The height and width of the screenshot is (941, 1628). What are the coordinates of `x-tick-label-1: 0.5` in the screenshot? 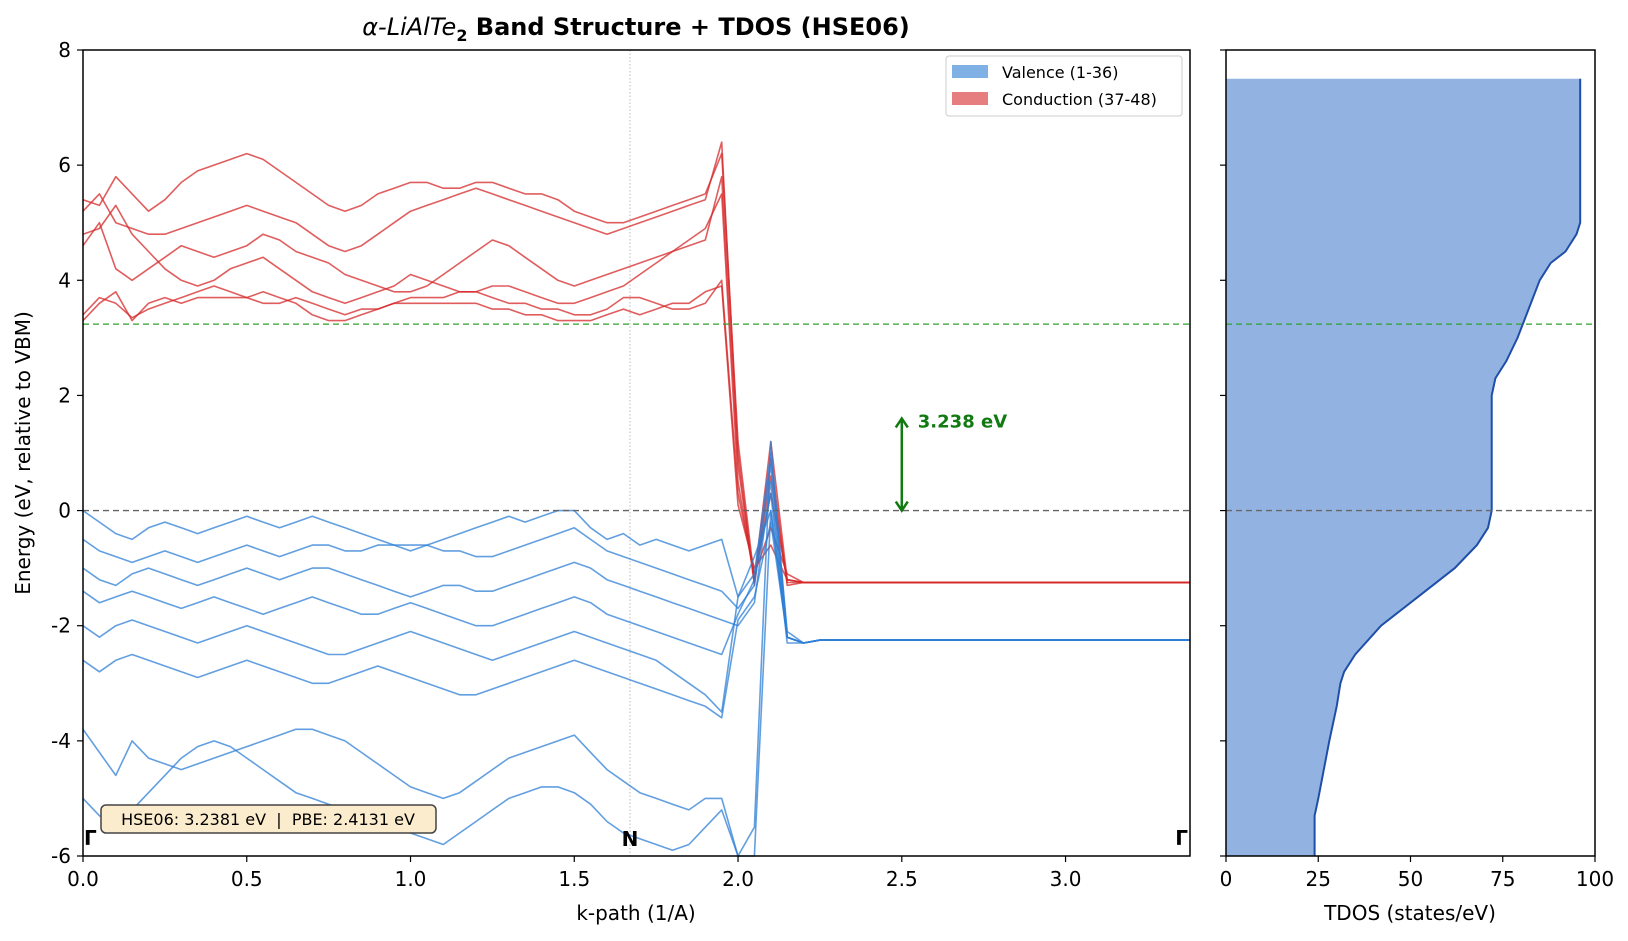 It's located at (247, 879).